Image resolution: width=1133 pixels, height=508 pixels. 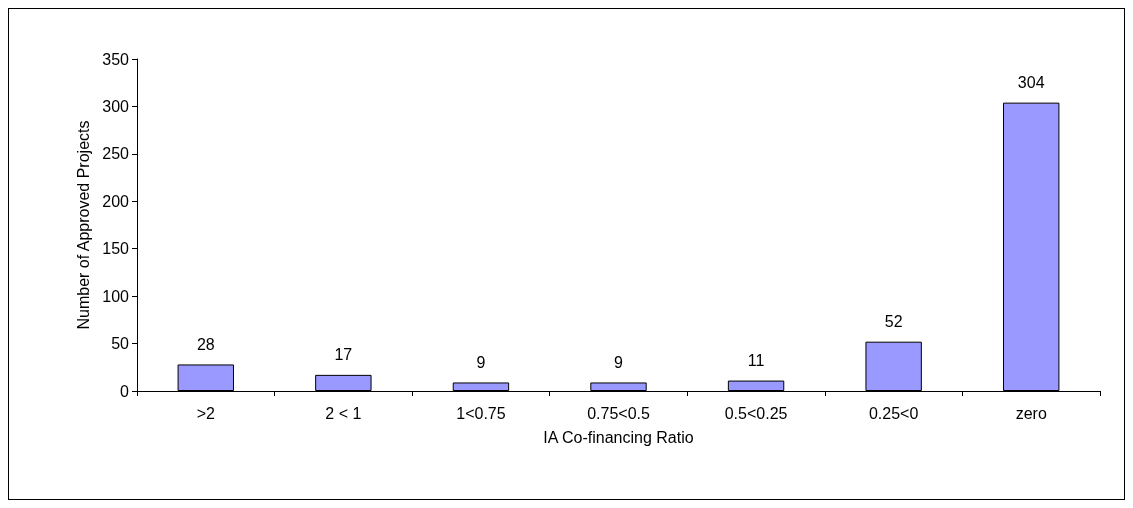 I want to click on data-label: 11, so click(x=756, y=361).